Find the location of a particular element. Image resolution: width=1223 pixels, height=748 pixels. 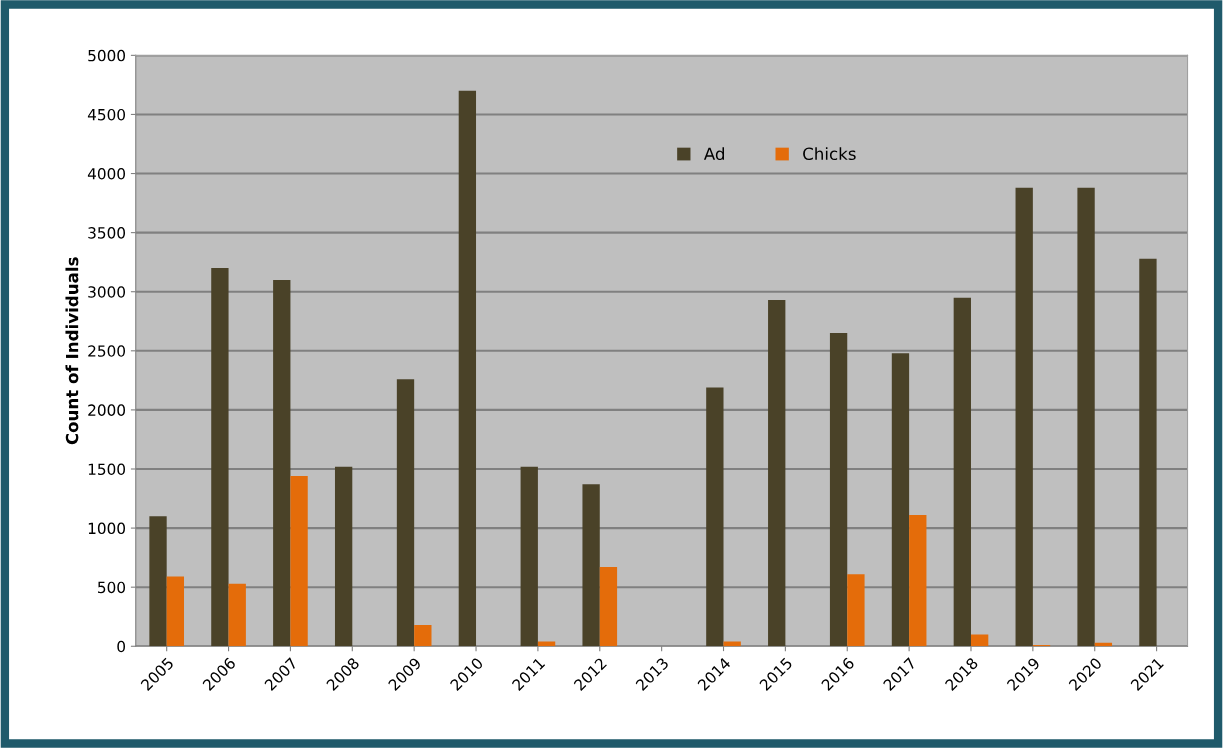

y-tick-label: 500 is located at coordinates (112, 587).